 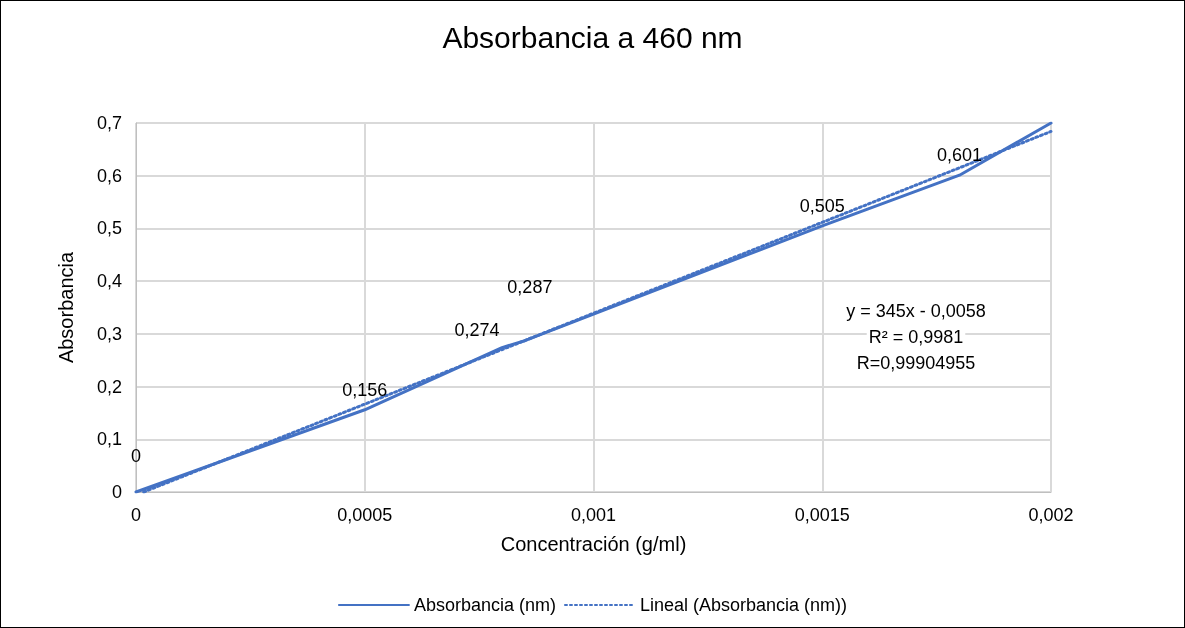 What do you see at coordinates (109, 123) in the screenshot?
I see `y-tick-label: 0,7` at bounding box center [109, 123].